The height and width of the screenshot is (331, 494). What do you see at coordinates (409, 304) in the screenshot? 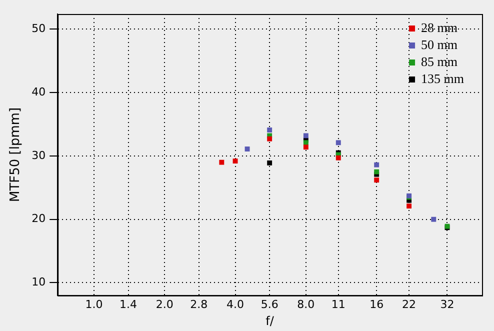
I see `x-tick-label: 22` at bounding box center [409, 304].